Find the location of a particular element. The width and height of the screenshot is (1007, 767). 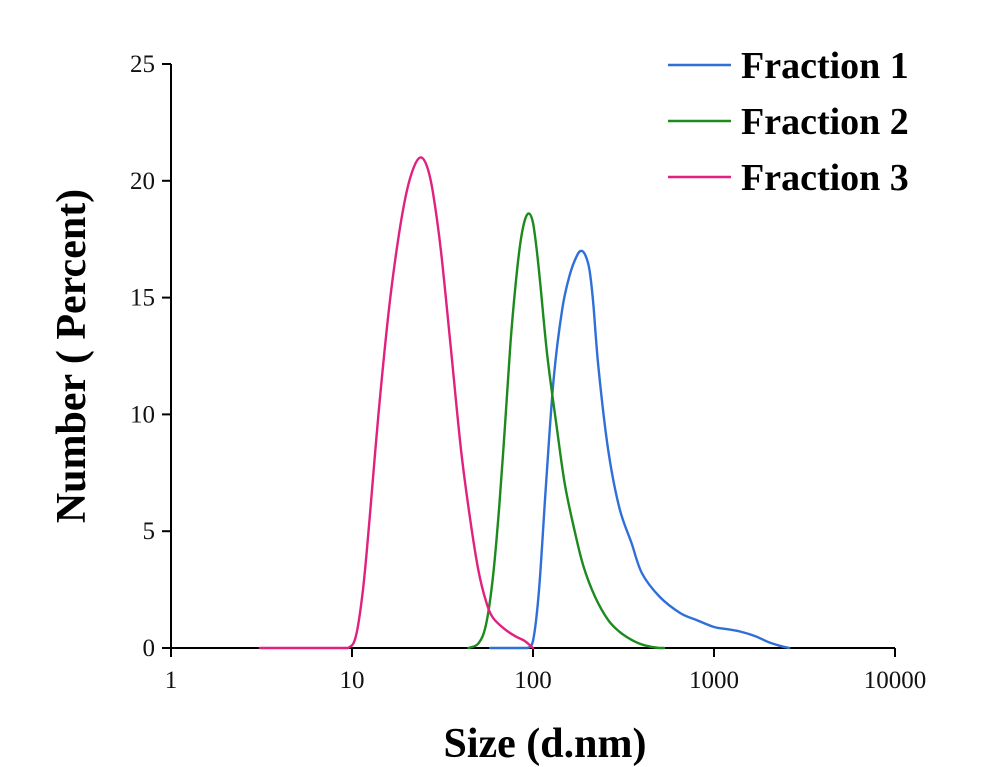

x-tick-label: 10 is located at coordinates (352, 680).